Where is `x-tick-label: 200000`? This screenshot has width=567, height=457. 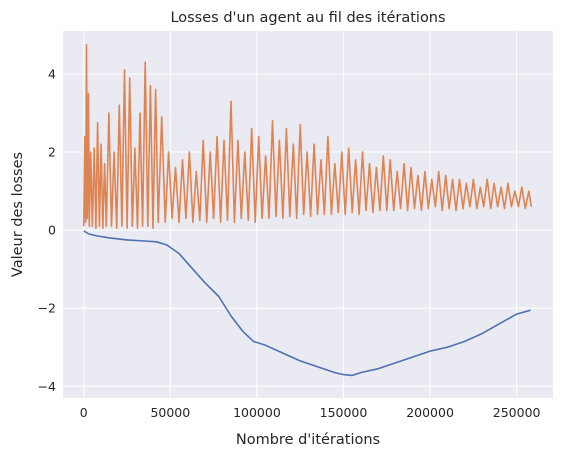
x-tick-label: 200000 is located at coordinates (430, 412).